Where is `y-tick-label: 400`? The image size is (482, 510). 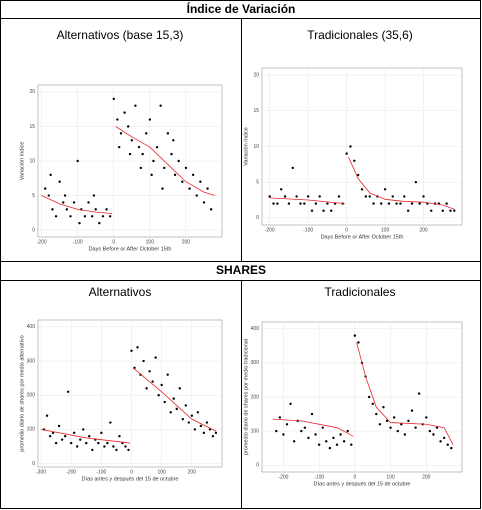
y-tick-label: 400 is located at coordinates (255, 329).